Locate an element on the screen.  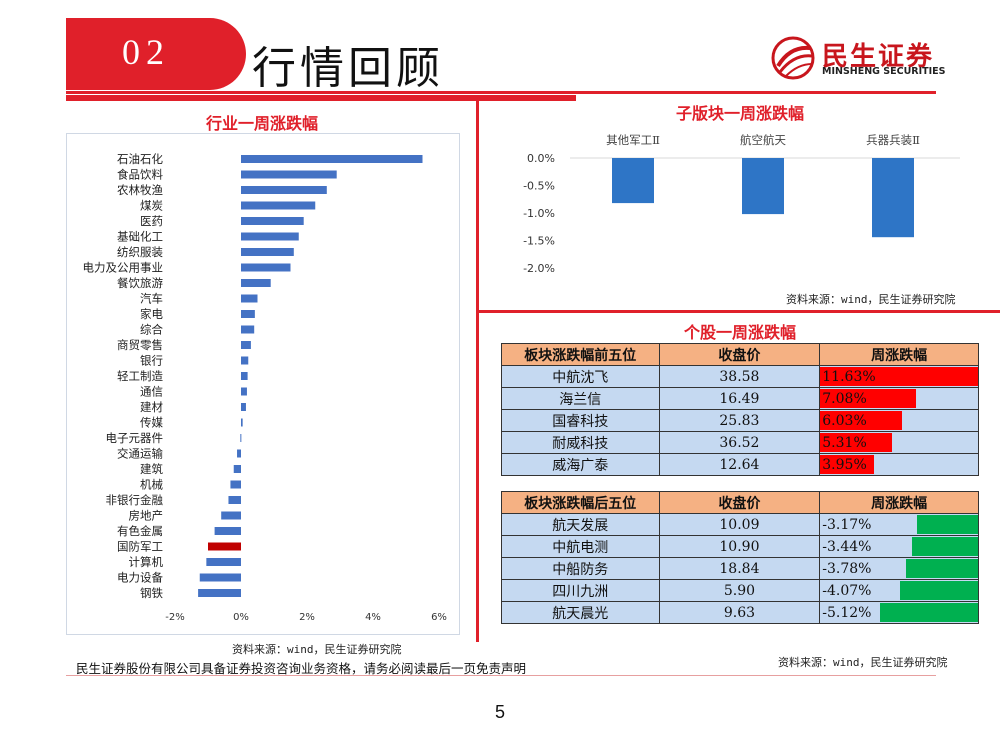
change-text: -4.07% is located at coordinates (847, 590).